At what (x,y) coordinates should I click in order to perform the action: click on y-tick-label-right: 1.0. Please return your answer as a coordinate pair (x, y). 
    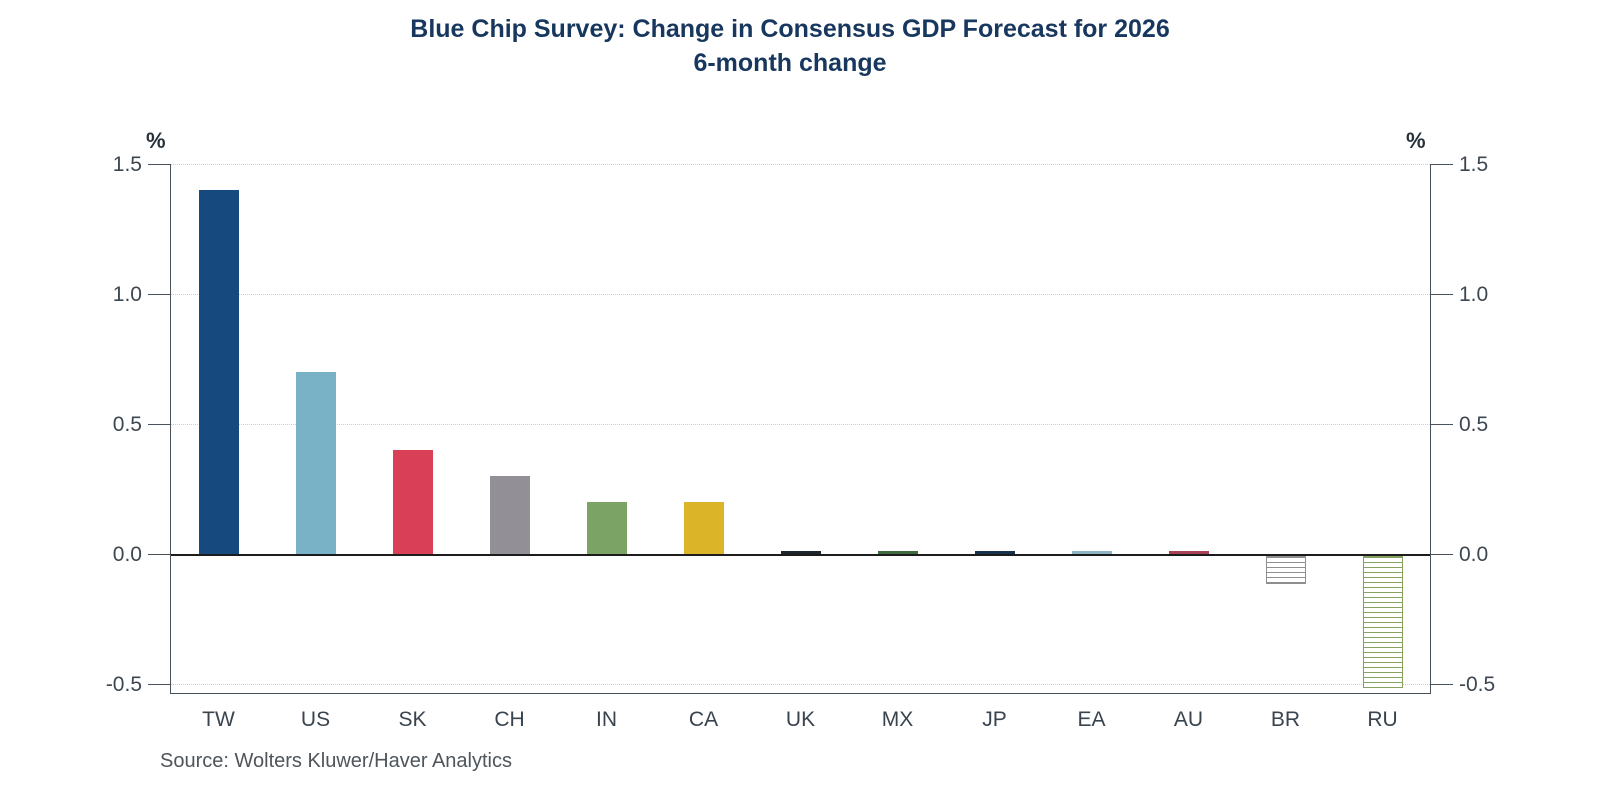
    Looking at the image, I should click on (1474, 294).